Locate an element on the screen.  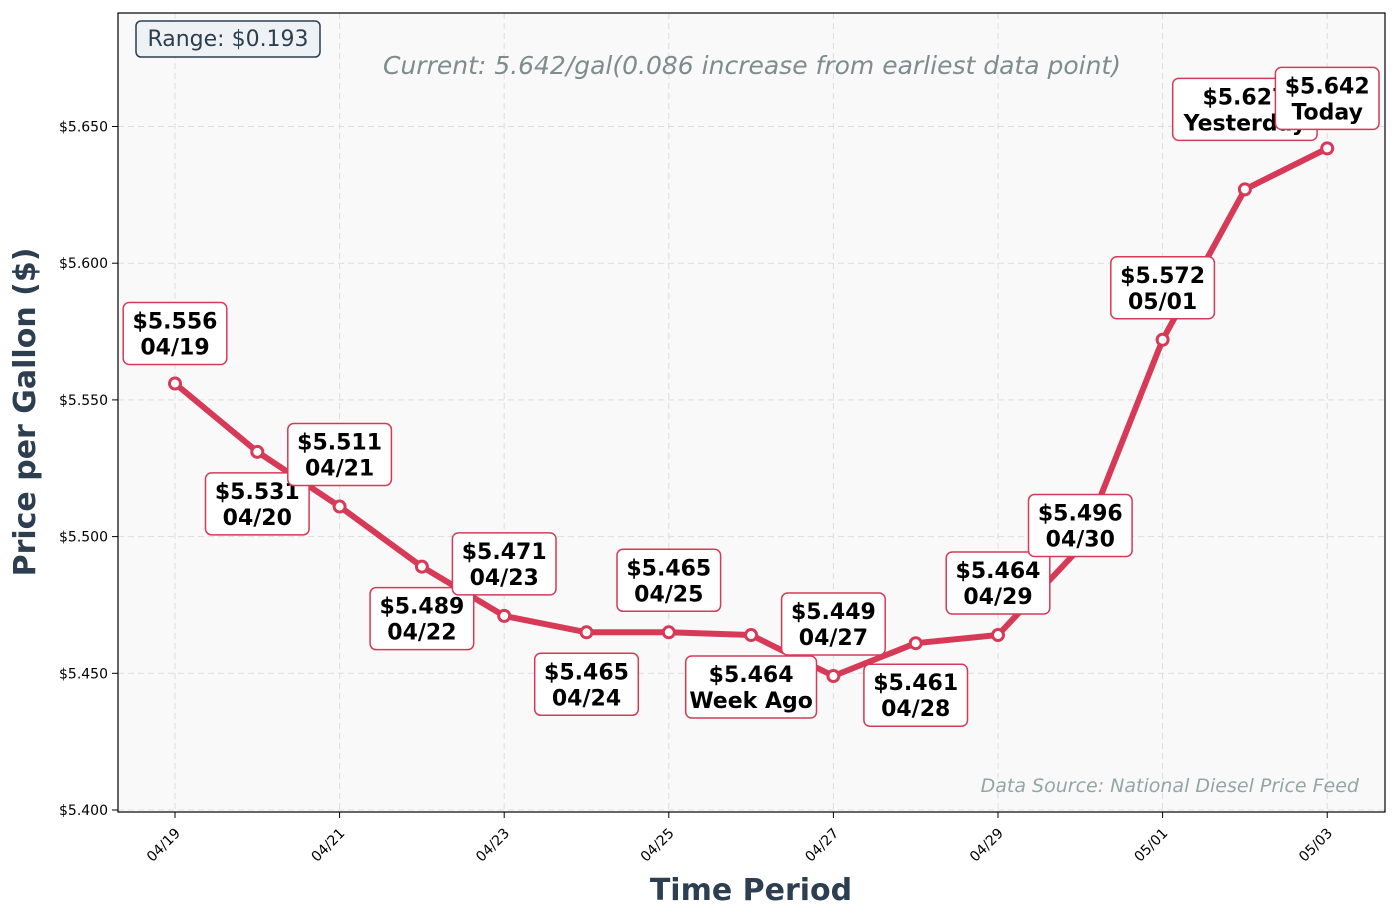
data-label-text: 04/30 is located at coordinates (1080, 540).